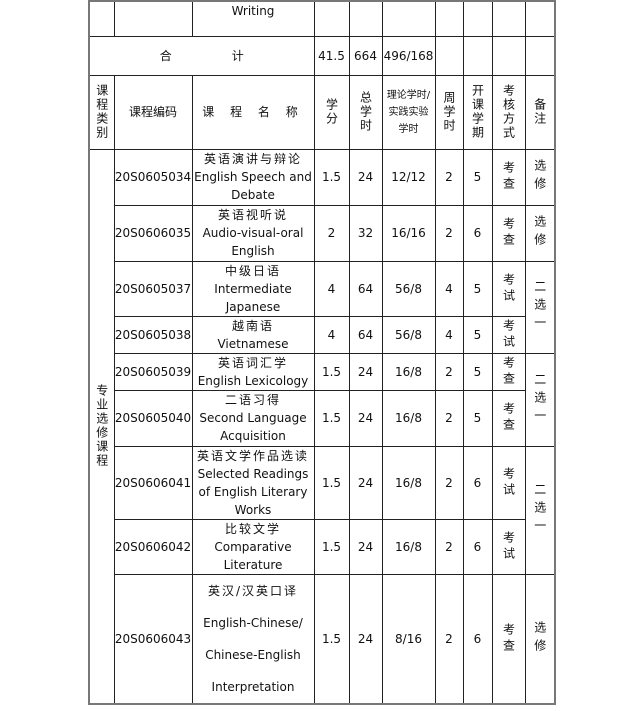 This screenshot has width=620, height=711. Describe the element at coordinates (477, 112) in the screenshot. I see `header-semester: 开课学期` at that location.